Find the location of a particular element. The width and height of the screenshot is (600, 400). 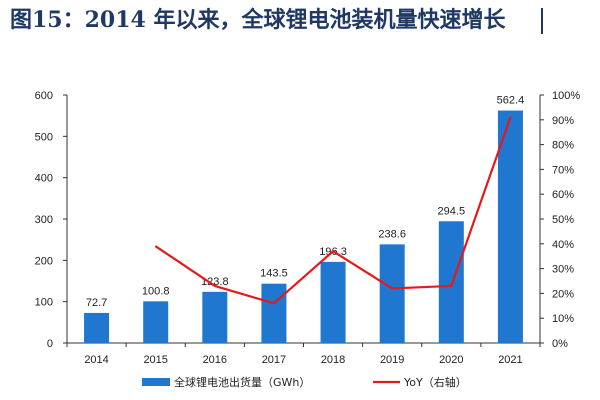

legend-swatch-bar is located at coordinates (156, 382).